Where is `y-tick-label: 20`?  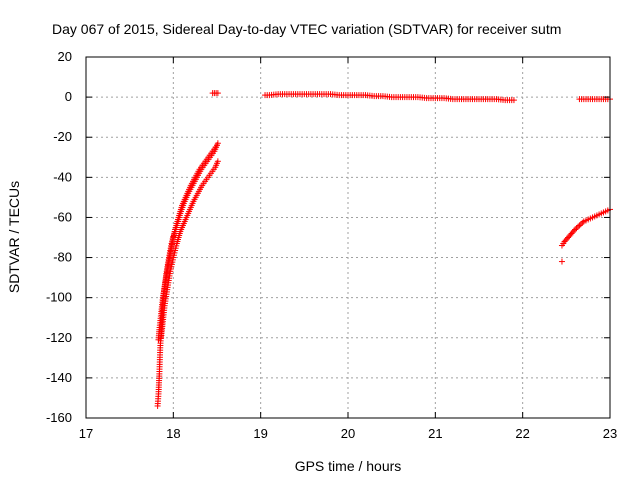
y-tick-label: 20 is located at coordinates (65, 56).